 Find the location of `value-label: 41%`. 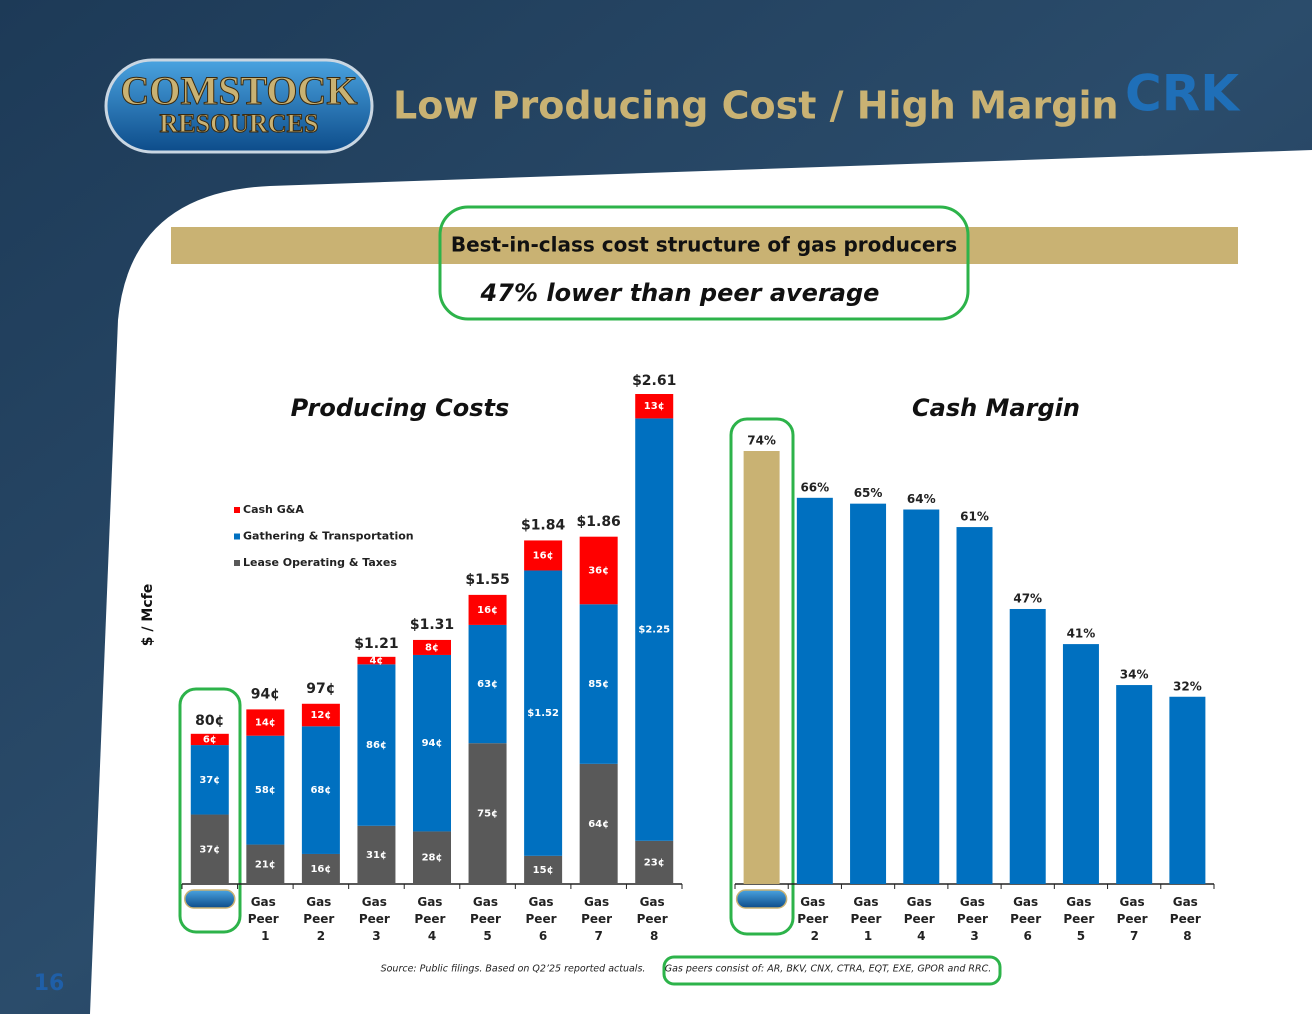

value-label: 41% is located at coordinates (1081, 634).